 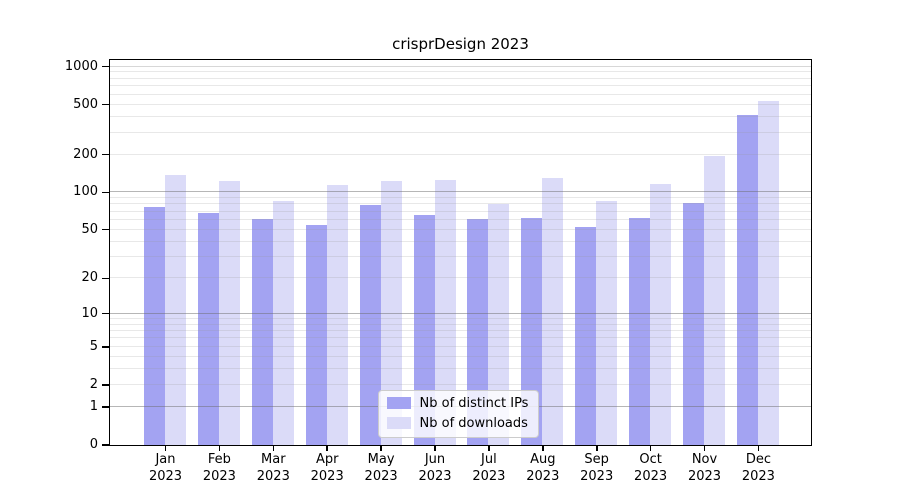 What do you see at coordinates (219, 459) in the screenshot?
I see `x-tick-month: Feb` at bounding box center [219, 459].